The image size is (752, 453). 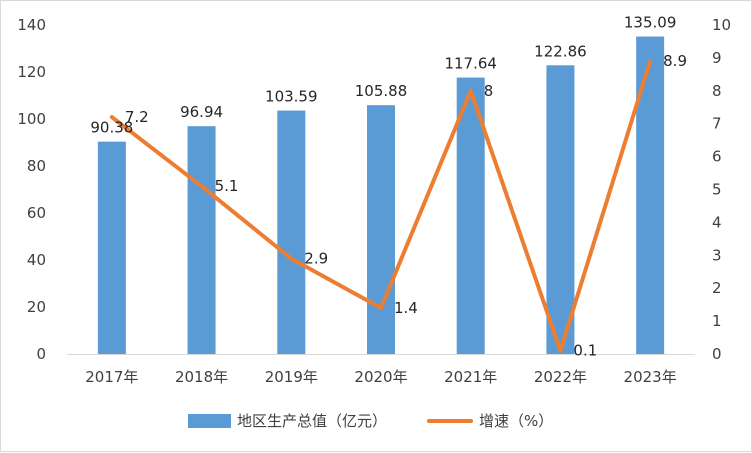 I want to click on y-right-tick-label: 4, so click(x=717, y=222).